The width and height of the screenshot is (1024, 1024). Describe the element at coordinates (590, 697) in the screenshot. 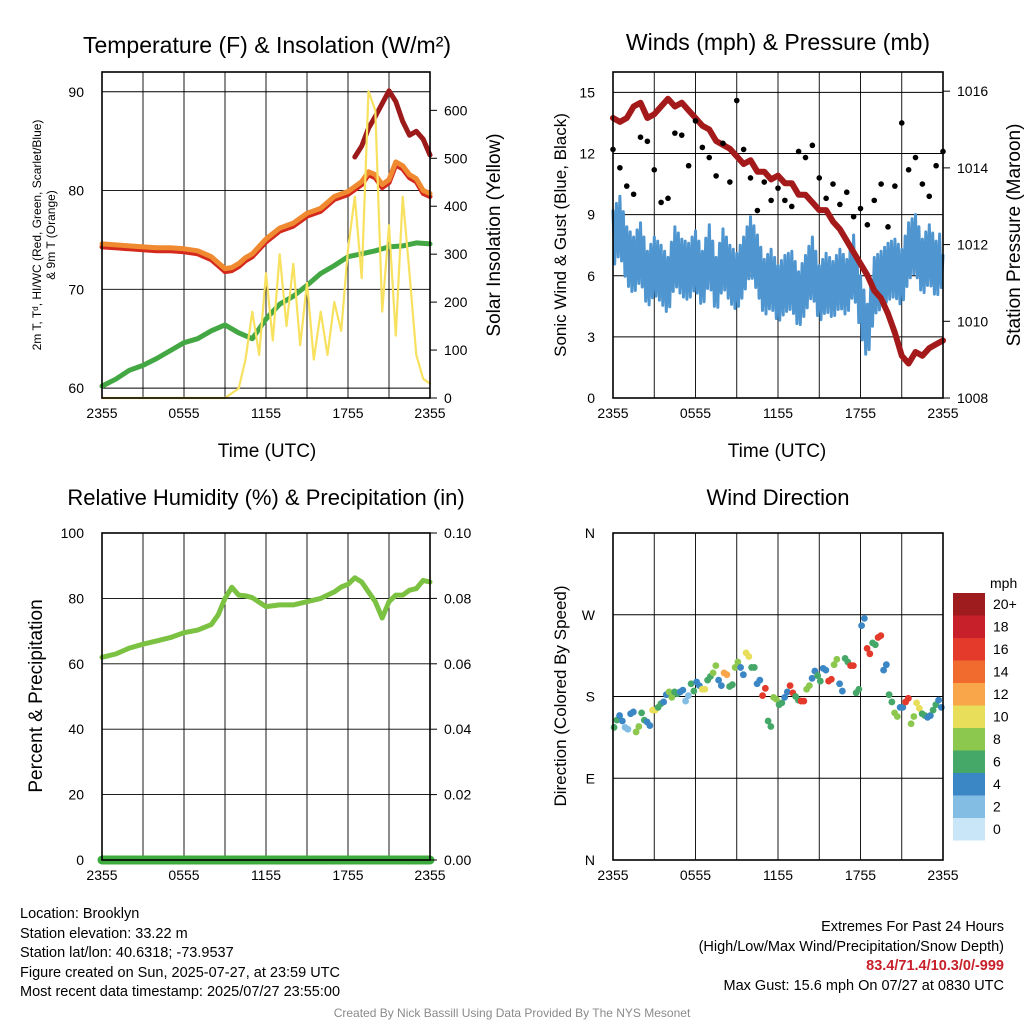

I see `dir-ytick-label: S` at that location.